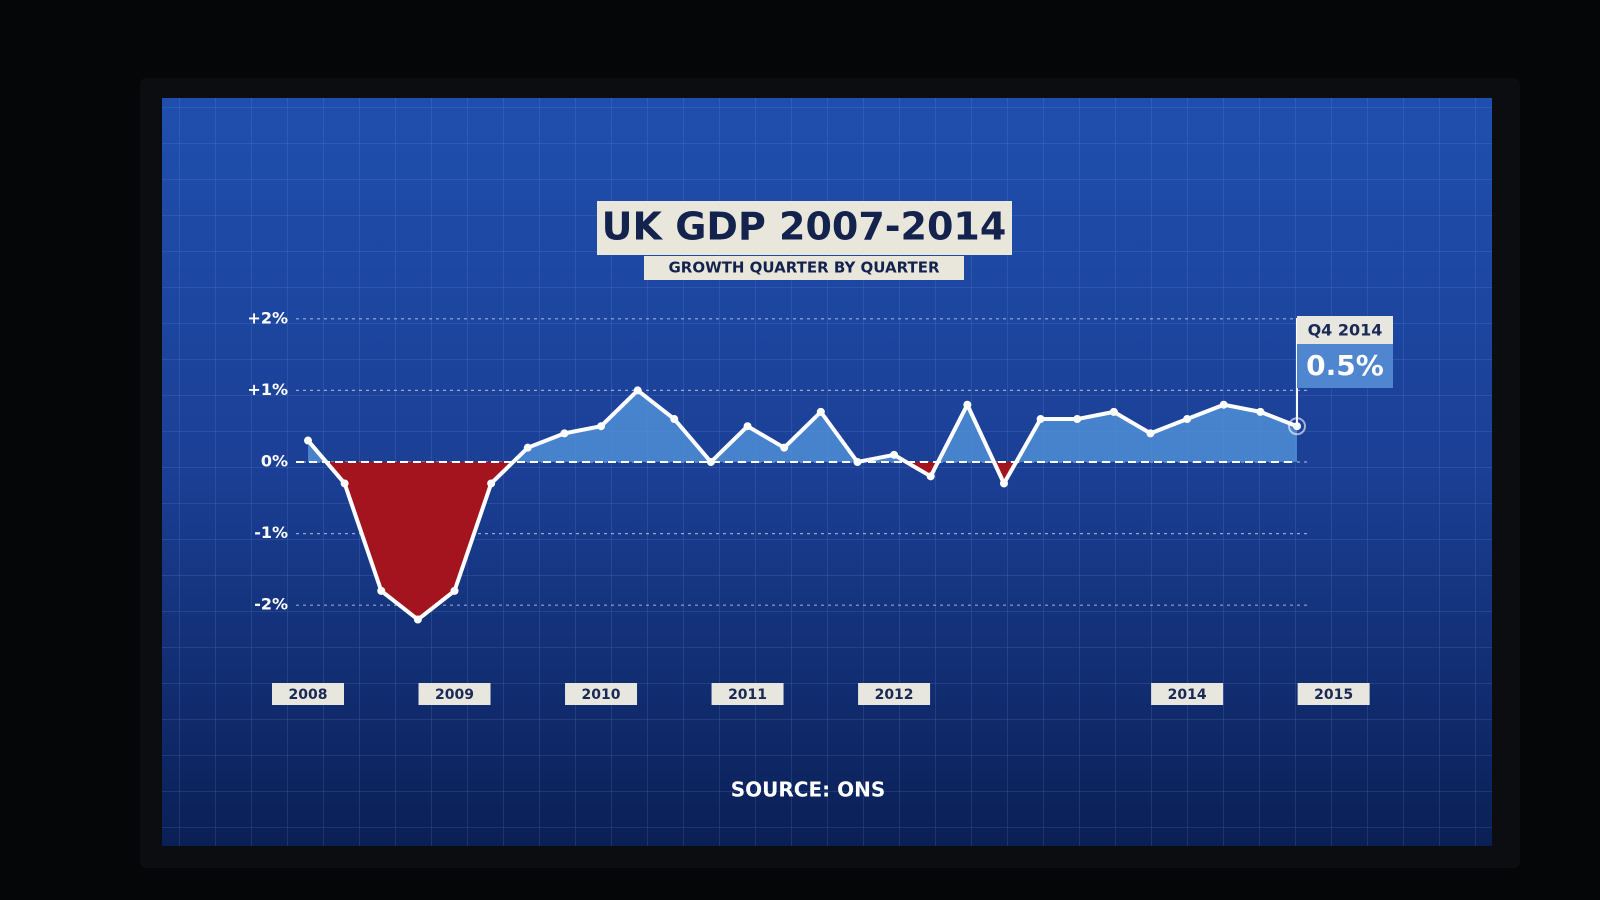 Image resolution: width=1600 pixels, height=900 pixels. I want to click on y-tick-label: 0%, so click(274, 461).